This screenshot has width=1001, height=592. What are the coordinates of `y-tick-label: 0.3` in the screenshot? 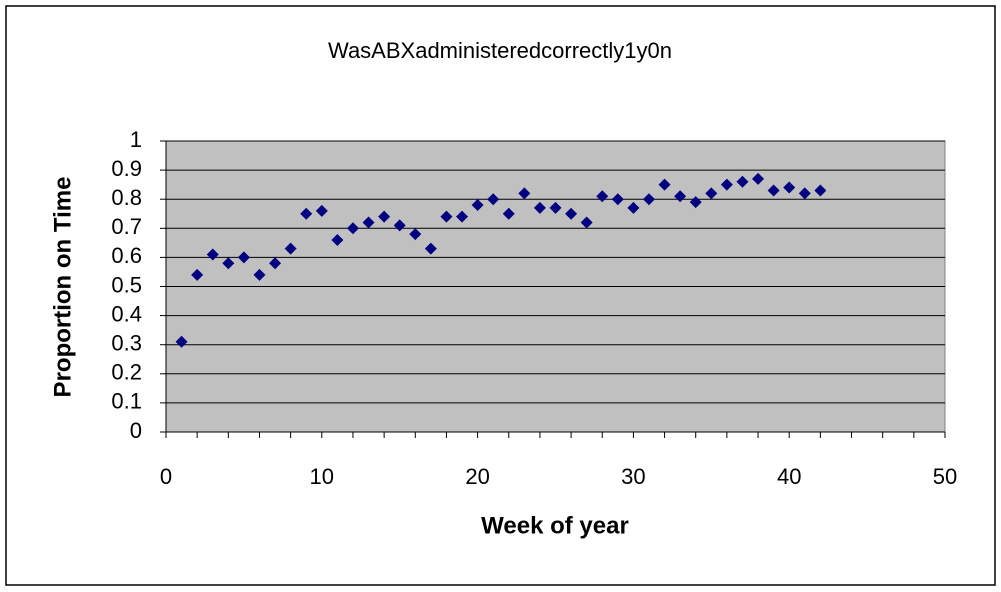 It's located at (126, 343).